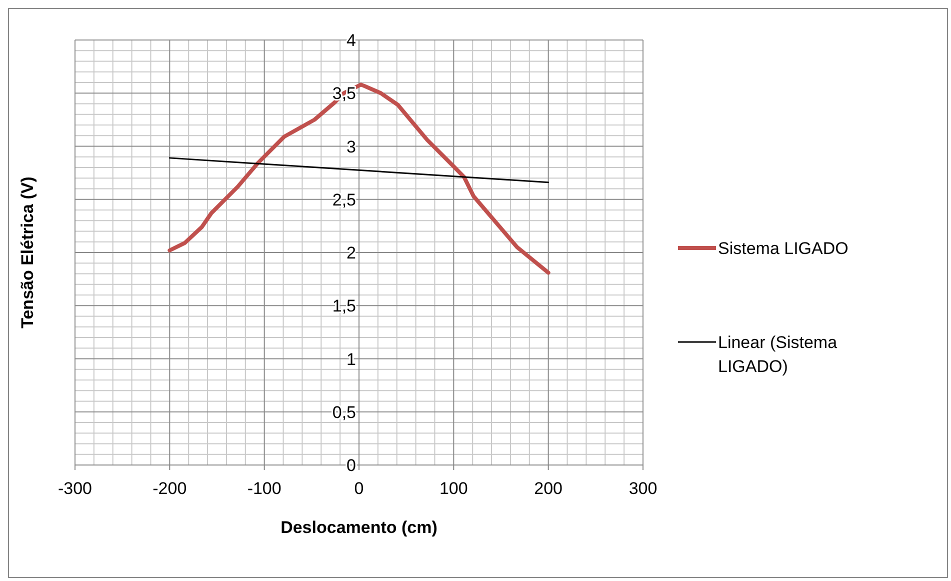 The height and width of the screenshot is (581, 951). What do you see at coordinates (359, 178) in the screenshot?
I see `line-series` at bounding box center [359, 178].